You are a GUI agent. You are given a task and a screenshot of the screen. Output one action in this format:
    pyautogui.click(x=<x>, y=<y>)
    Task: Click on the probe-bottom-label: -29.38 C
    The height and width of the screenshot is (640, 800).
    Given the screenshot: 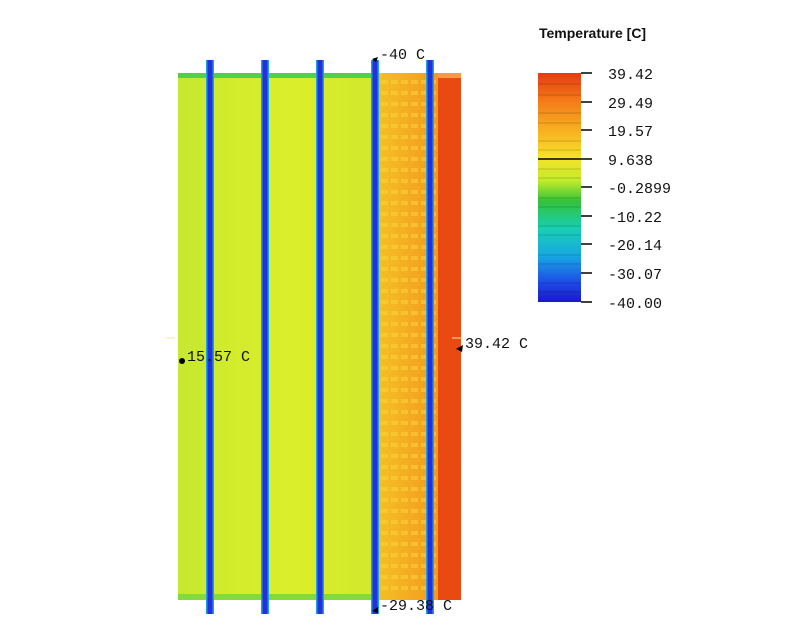 What is the action you would take?
    pyautogui.click(x=416, y=606)
    